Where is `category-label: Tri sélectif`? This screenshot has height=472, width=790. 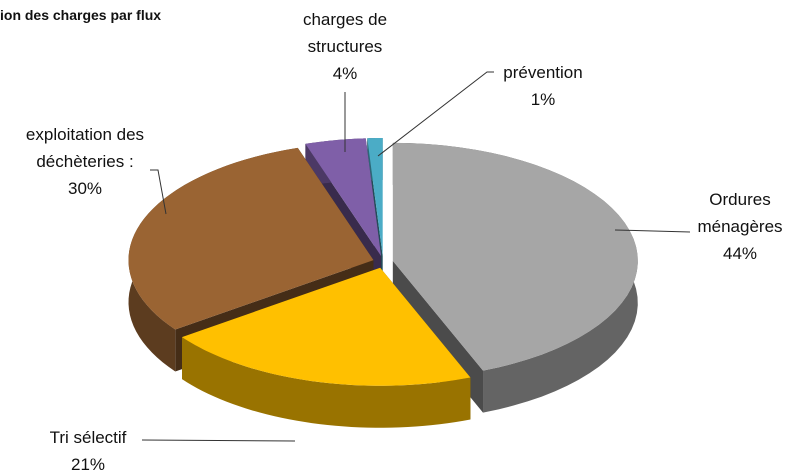
category-label: Tri sélectif is located at coordinates (88, 437).